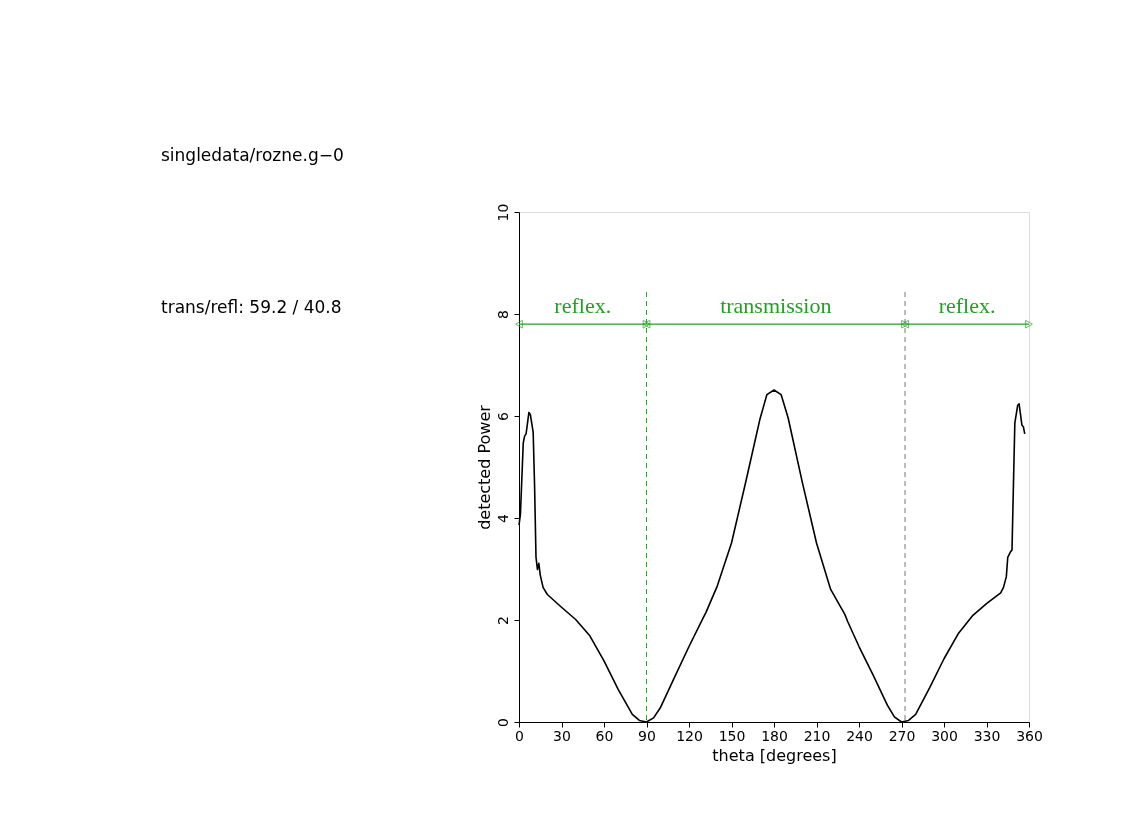 The image size is (1124, 820). What do you see at coordinates (502, 416) in the screenshot?
I see `y-tick-label: 6` at bounding box center [502, 416].